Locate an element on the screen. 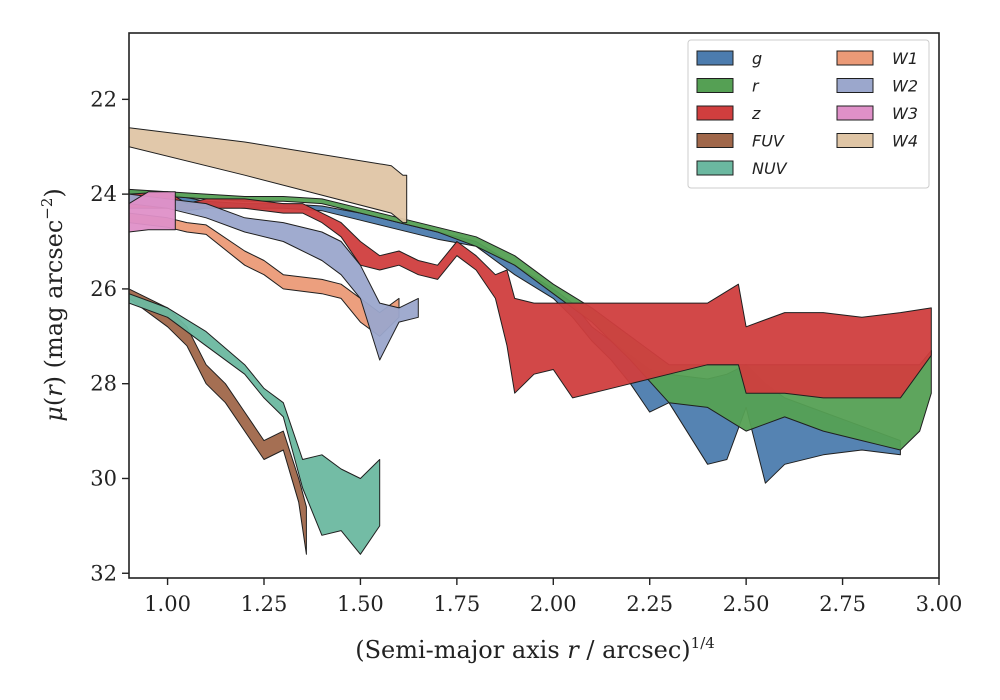  legend-swatch-w2 is located at coordinates (855, 85).